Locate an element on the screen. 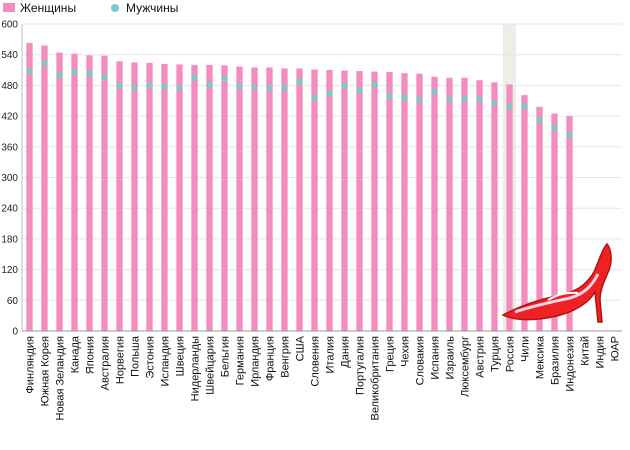 Image resolution: width=630 pixels, height=450 pixels. x-category-label: ЮАР is located at coordinates (616, 348).